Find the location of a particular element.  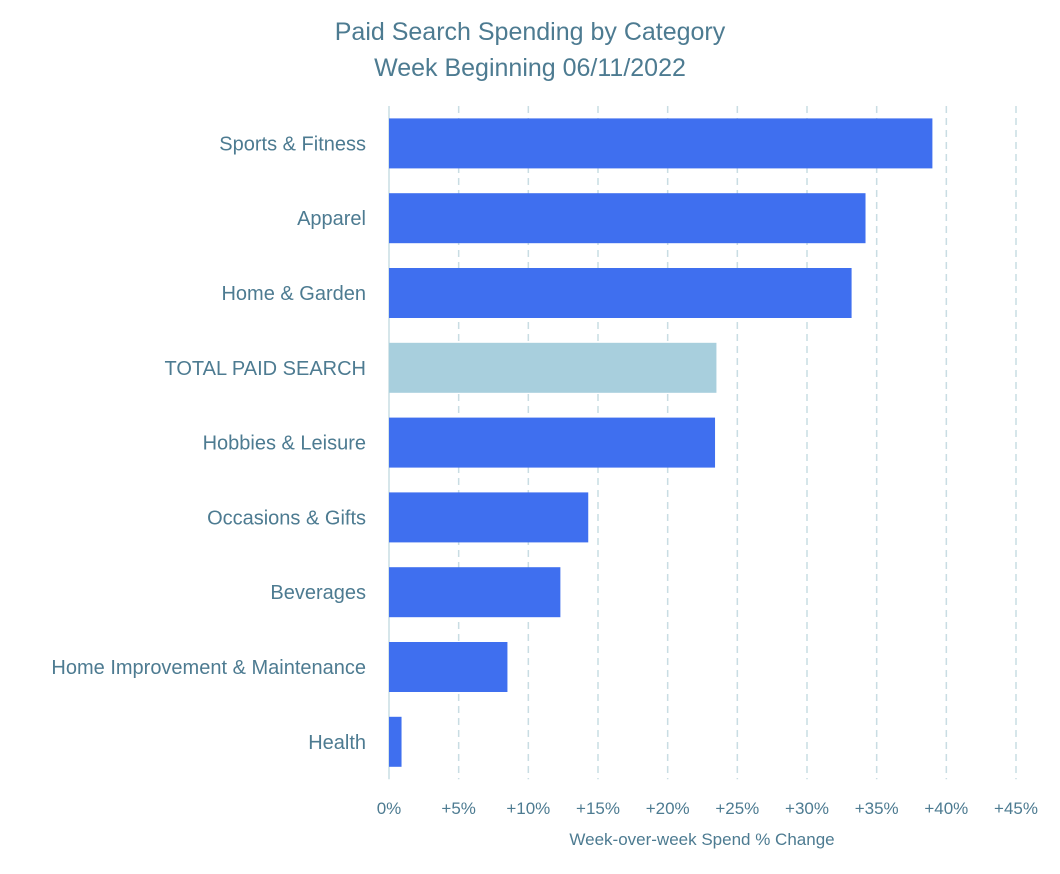

category-label: Sports & Fitness is located at coordinates (292, 144).